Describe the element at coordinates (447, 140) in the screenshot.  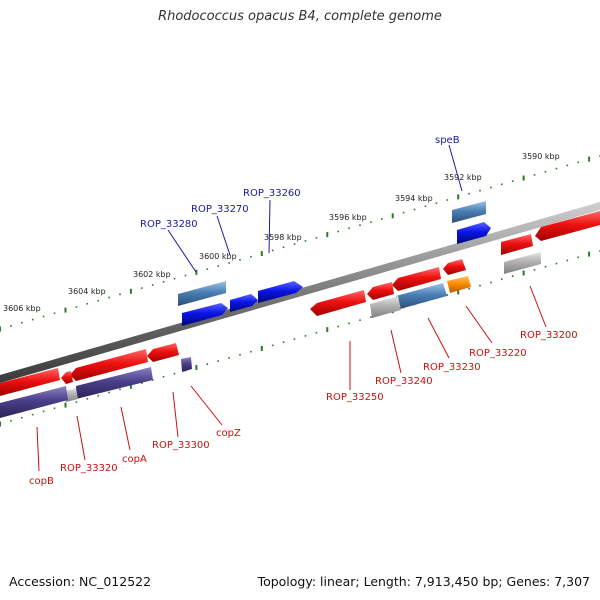
I see `gene-label-speB: speB` at that location.